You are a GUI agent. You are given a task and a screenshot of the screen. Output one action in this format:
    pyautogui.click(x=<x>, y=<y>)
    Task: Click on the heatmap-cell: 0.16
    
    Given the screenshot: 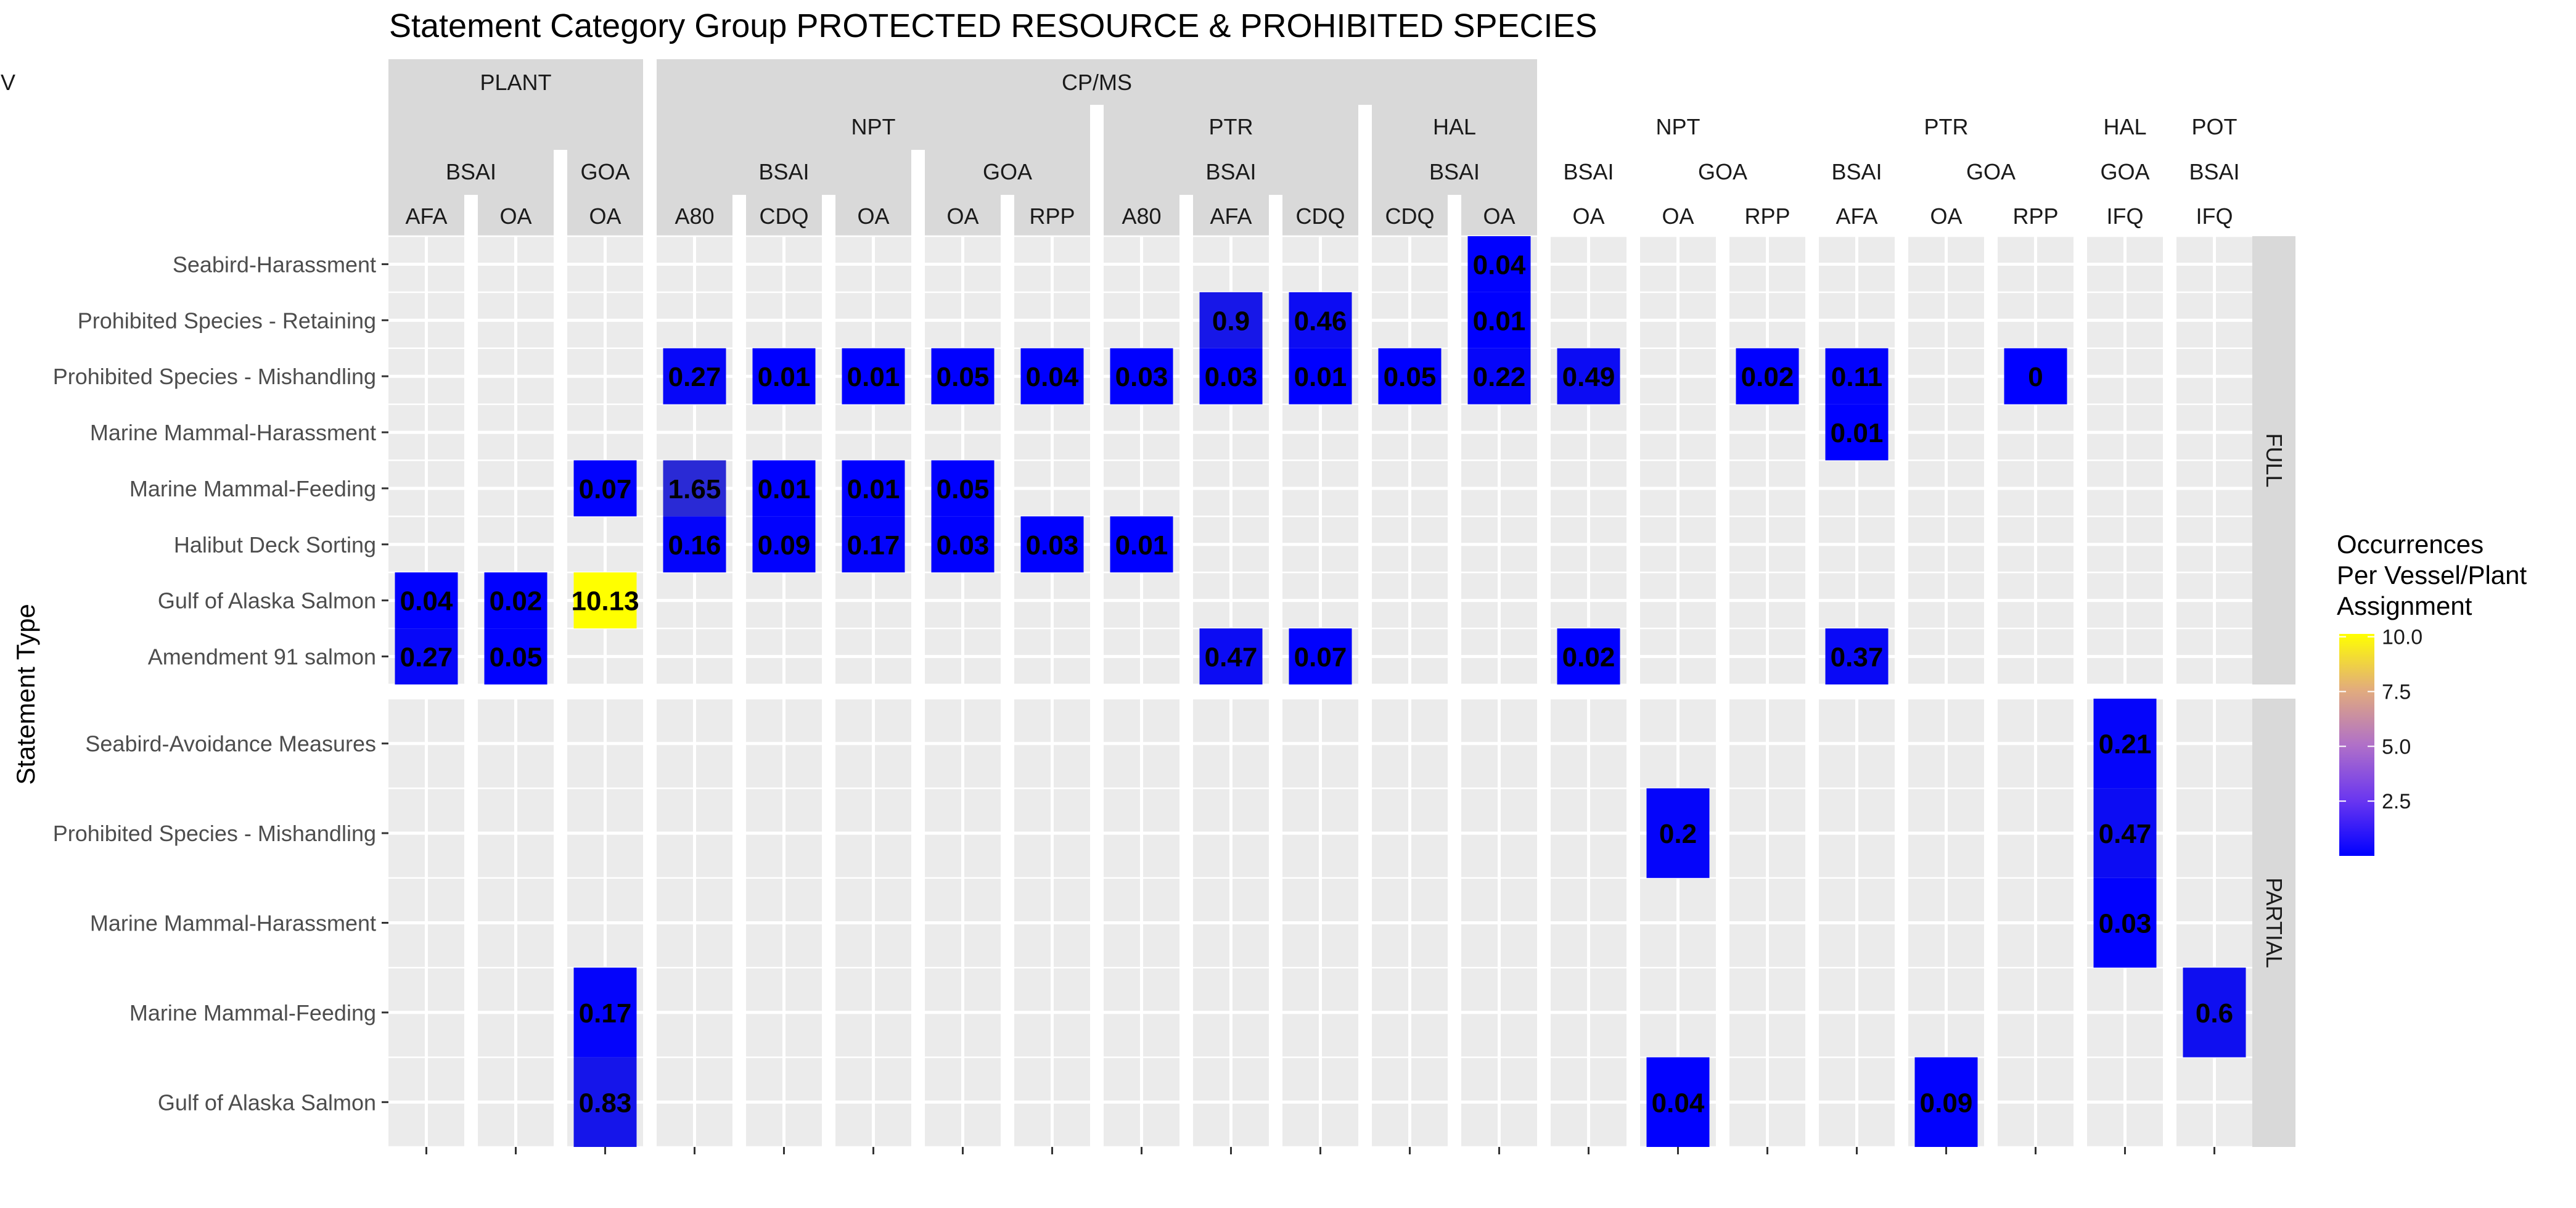 What is the action you would take?
    pyautogui.click(x=695, y=544)
    